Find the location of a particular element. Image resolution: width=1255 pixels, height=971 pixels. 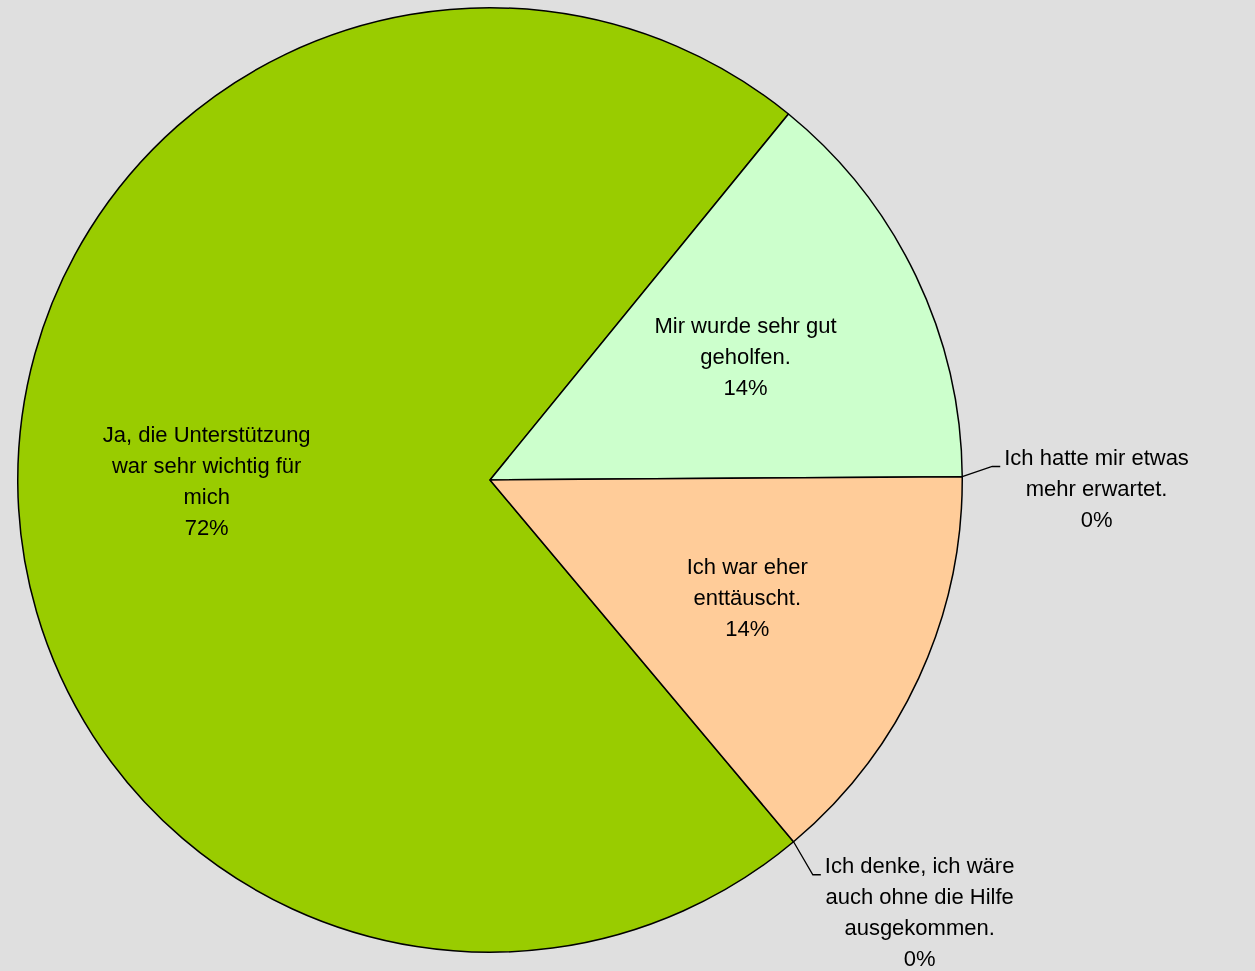

data-label: 72% is located at coordinates (206, 527).